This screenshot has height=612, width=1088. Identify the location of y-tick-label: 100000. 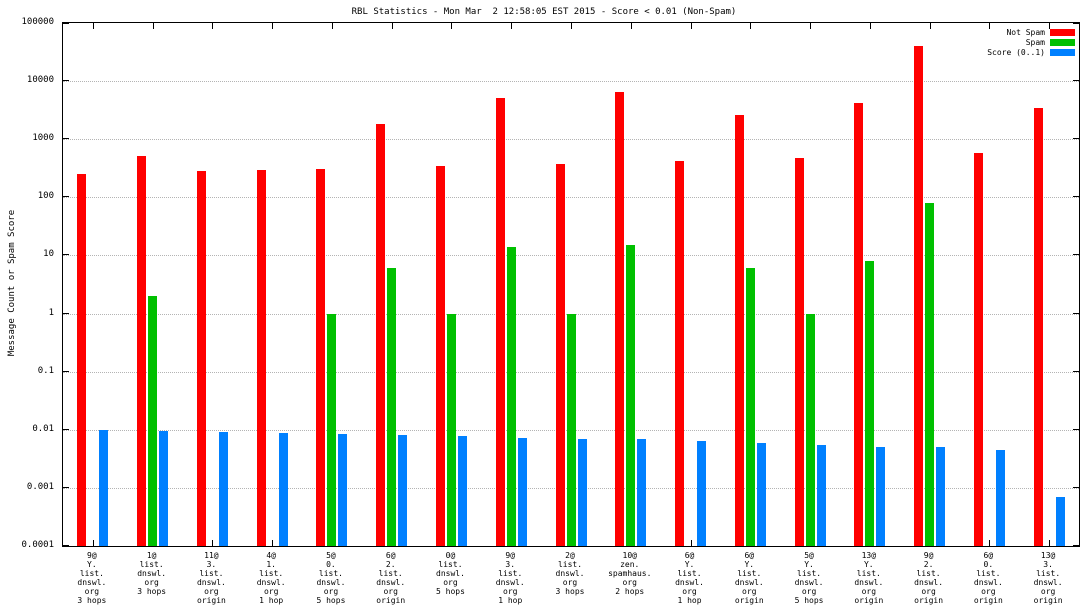
(37, 22).